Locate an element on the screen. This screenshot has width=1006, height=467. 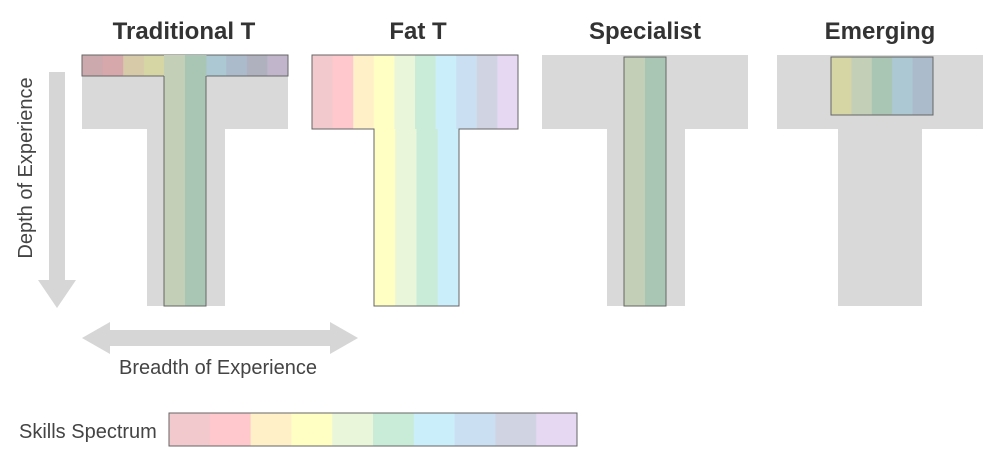
emerging-bar-outline is located at coordinates (882, 86).